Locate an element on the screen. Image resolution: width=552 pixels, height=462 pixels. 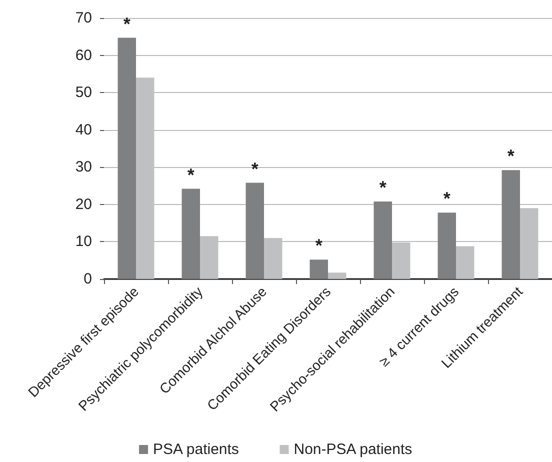
y-tick-label: 70 is located at coordinates (83, 18).